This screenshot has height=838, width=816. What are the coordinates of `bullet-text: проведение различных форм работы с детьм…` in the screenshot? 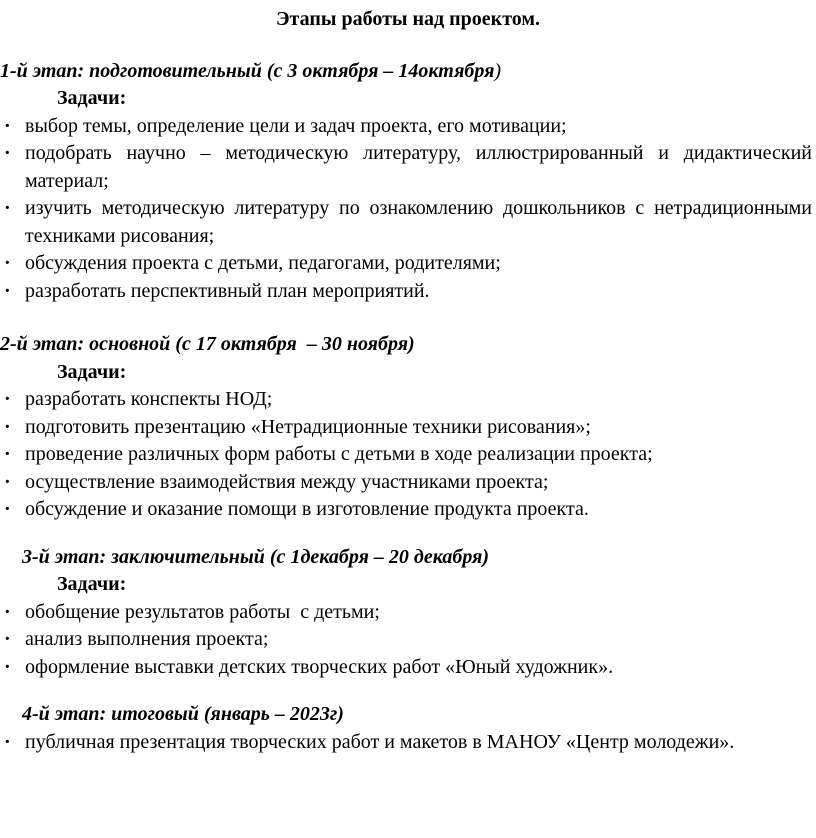 It's located at (339, 454).